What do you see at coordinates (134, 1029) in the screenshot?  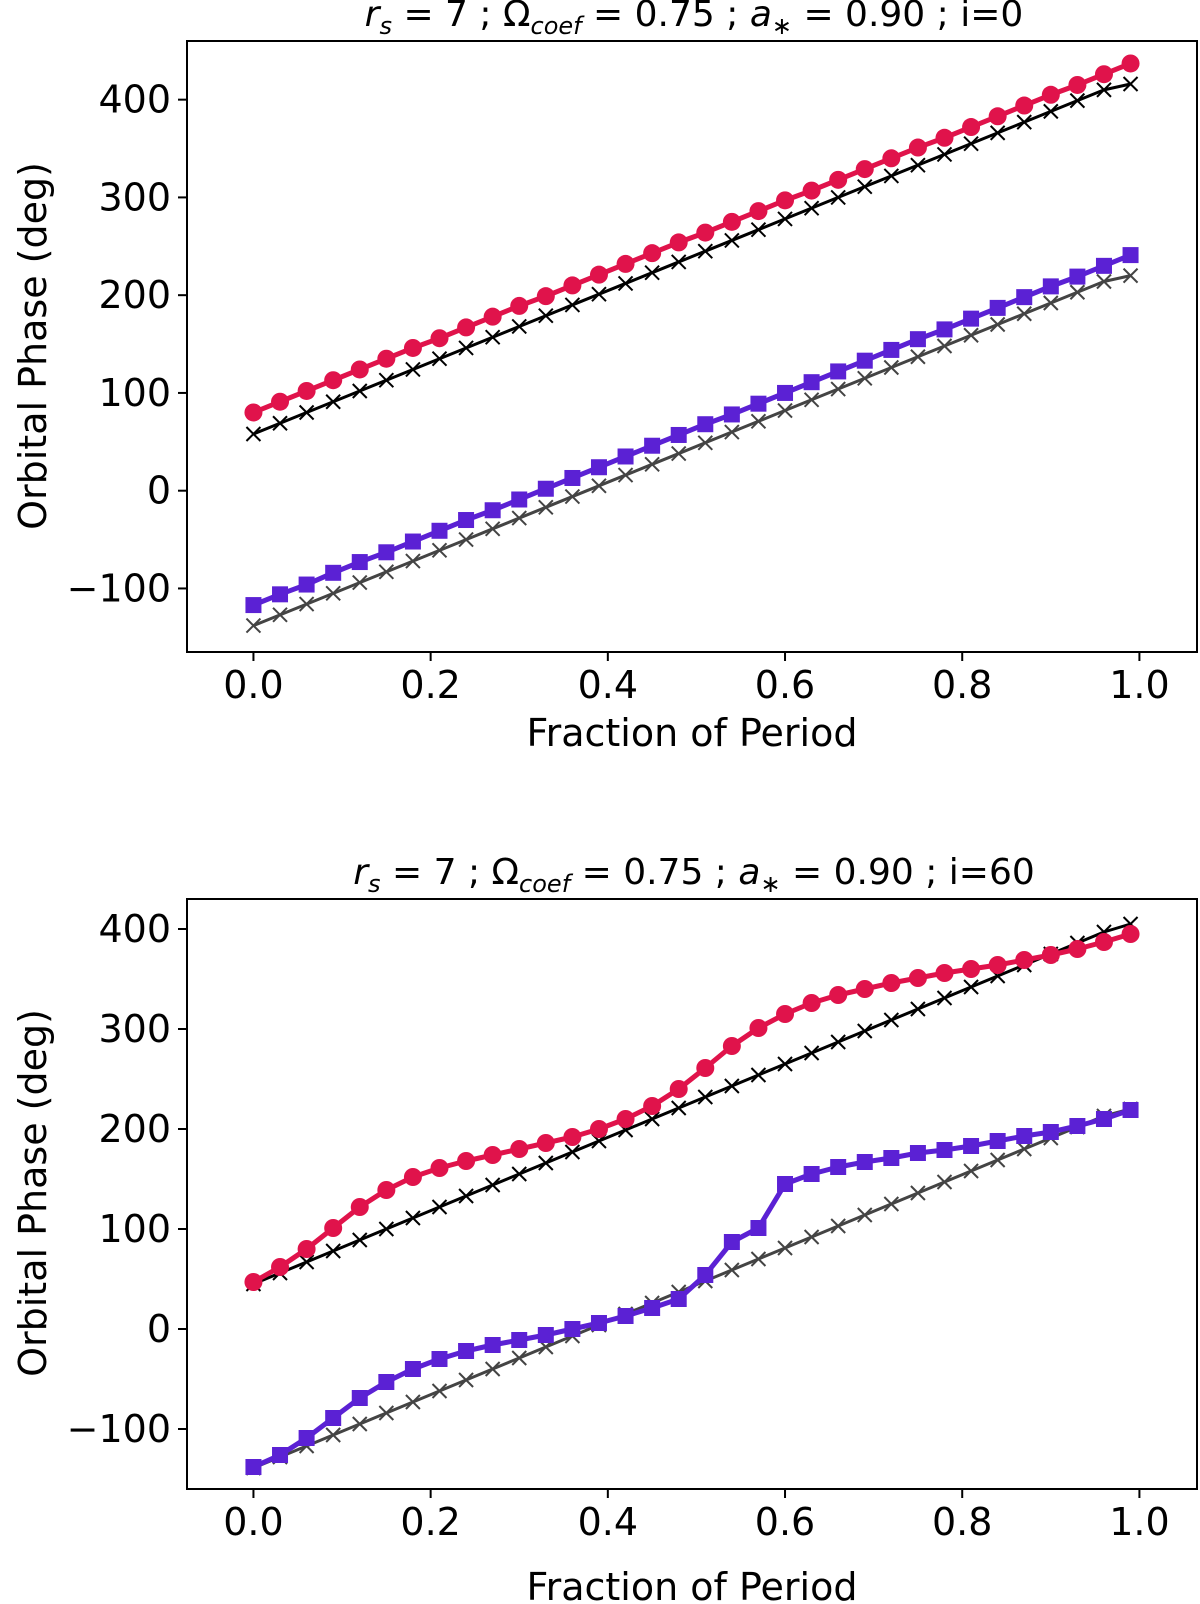 I see `y-tick-label: 300` at bounding box center [134, 1029].